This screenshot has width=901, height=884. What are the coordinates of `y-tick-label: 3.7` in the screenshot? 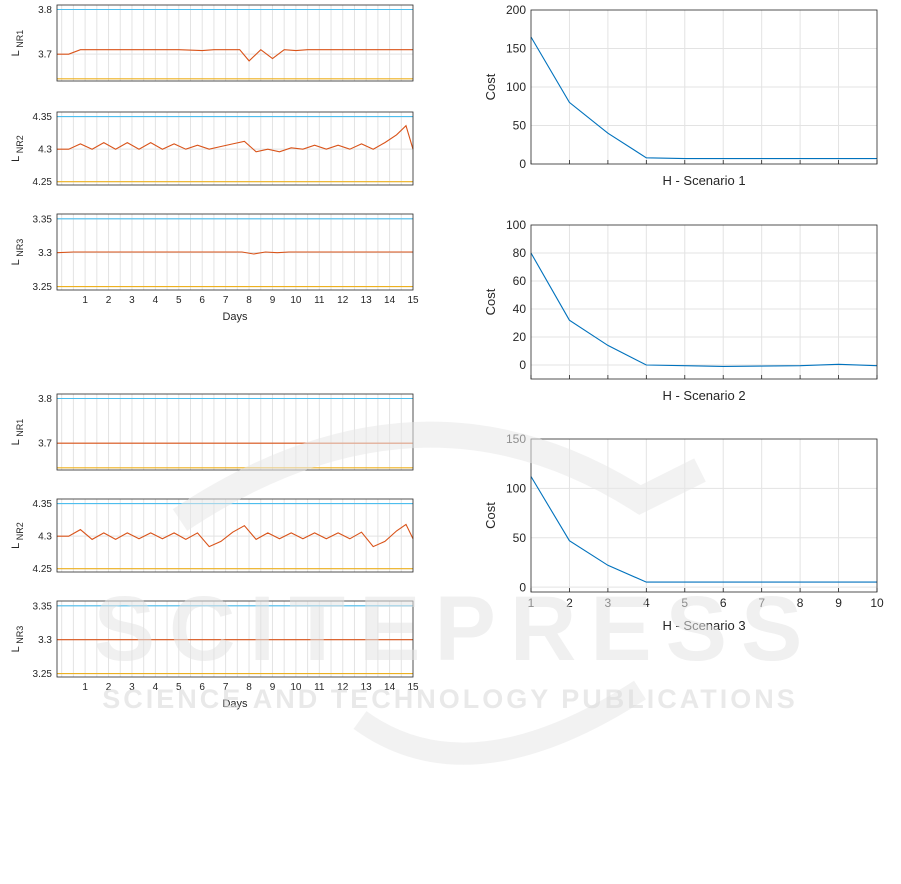 It's located at (45, 444).